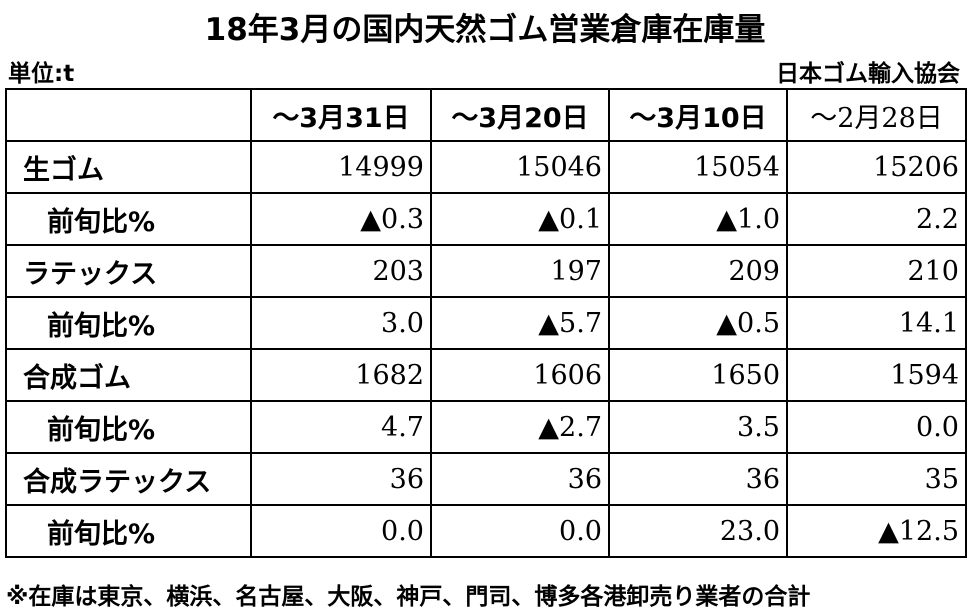 This screenshot has width=970, height=611. I want to click on row-label: ラテックス, so click(128, 271).